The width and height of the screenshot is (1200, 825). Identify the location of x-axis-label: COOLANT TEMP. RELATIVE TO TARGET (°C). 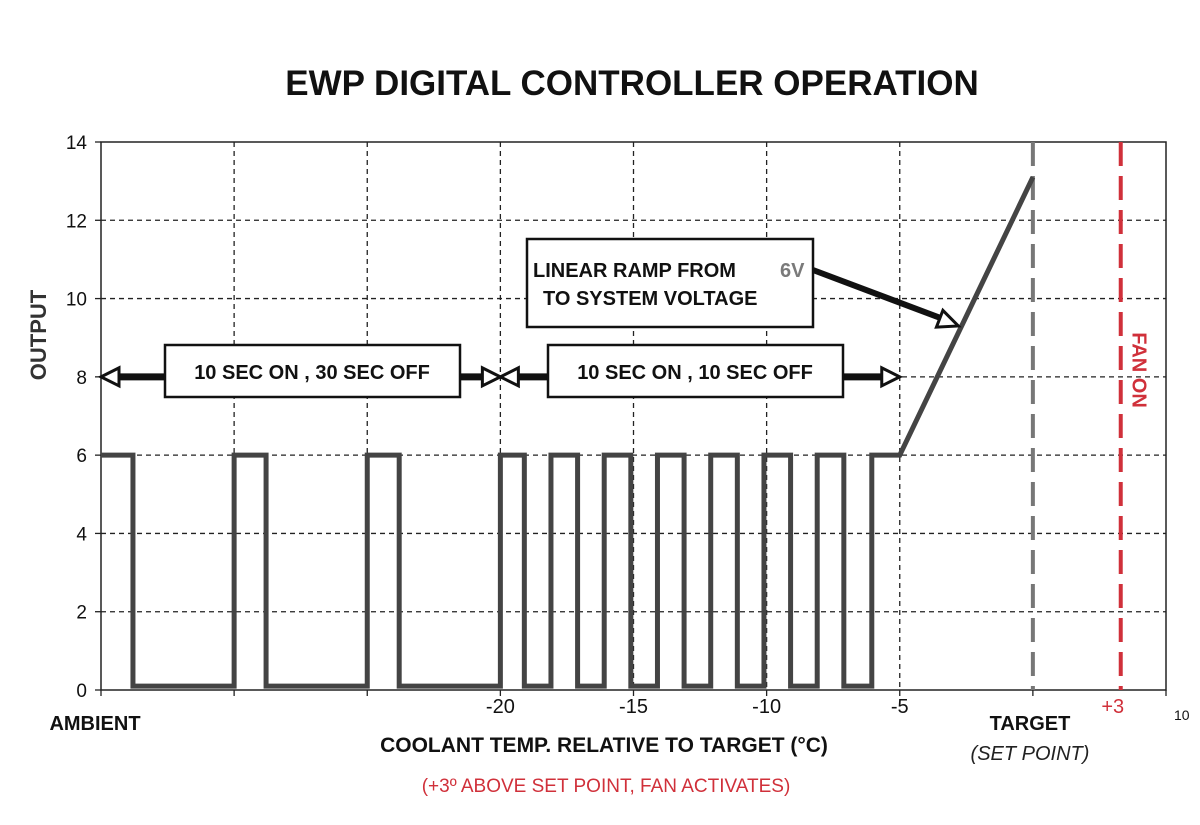
(604, 745).